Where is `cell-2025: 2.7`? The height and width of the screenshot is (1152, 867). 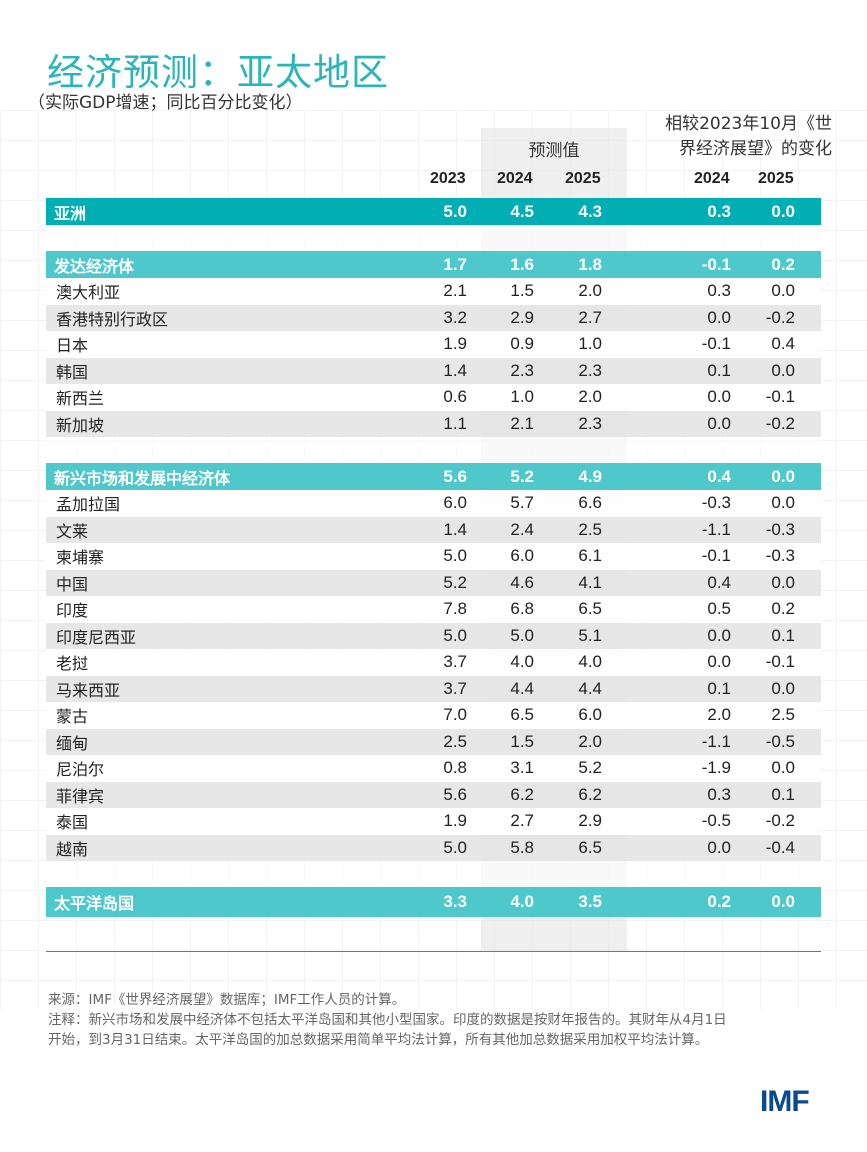
cell-2025: 2.7 is located at coordinates (590, 317).